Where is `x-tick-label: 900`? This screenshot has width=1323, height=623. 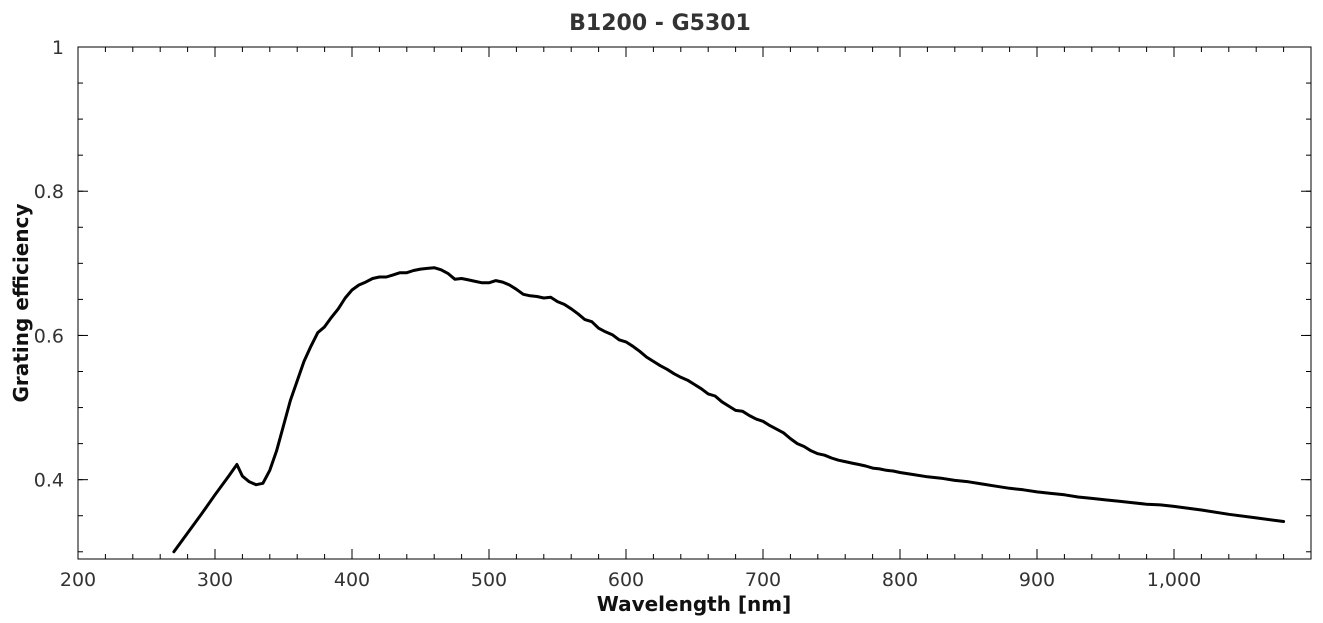 x-tick-label: 900 is located at coordinates (1037, 580).